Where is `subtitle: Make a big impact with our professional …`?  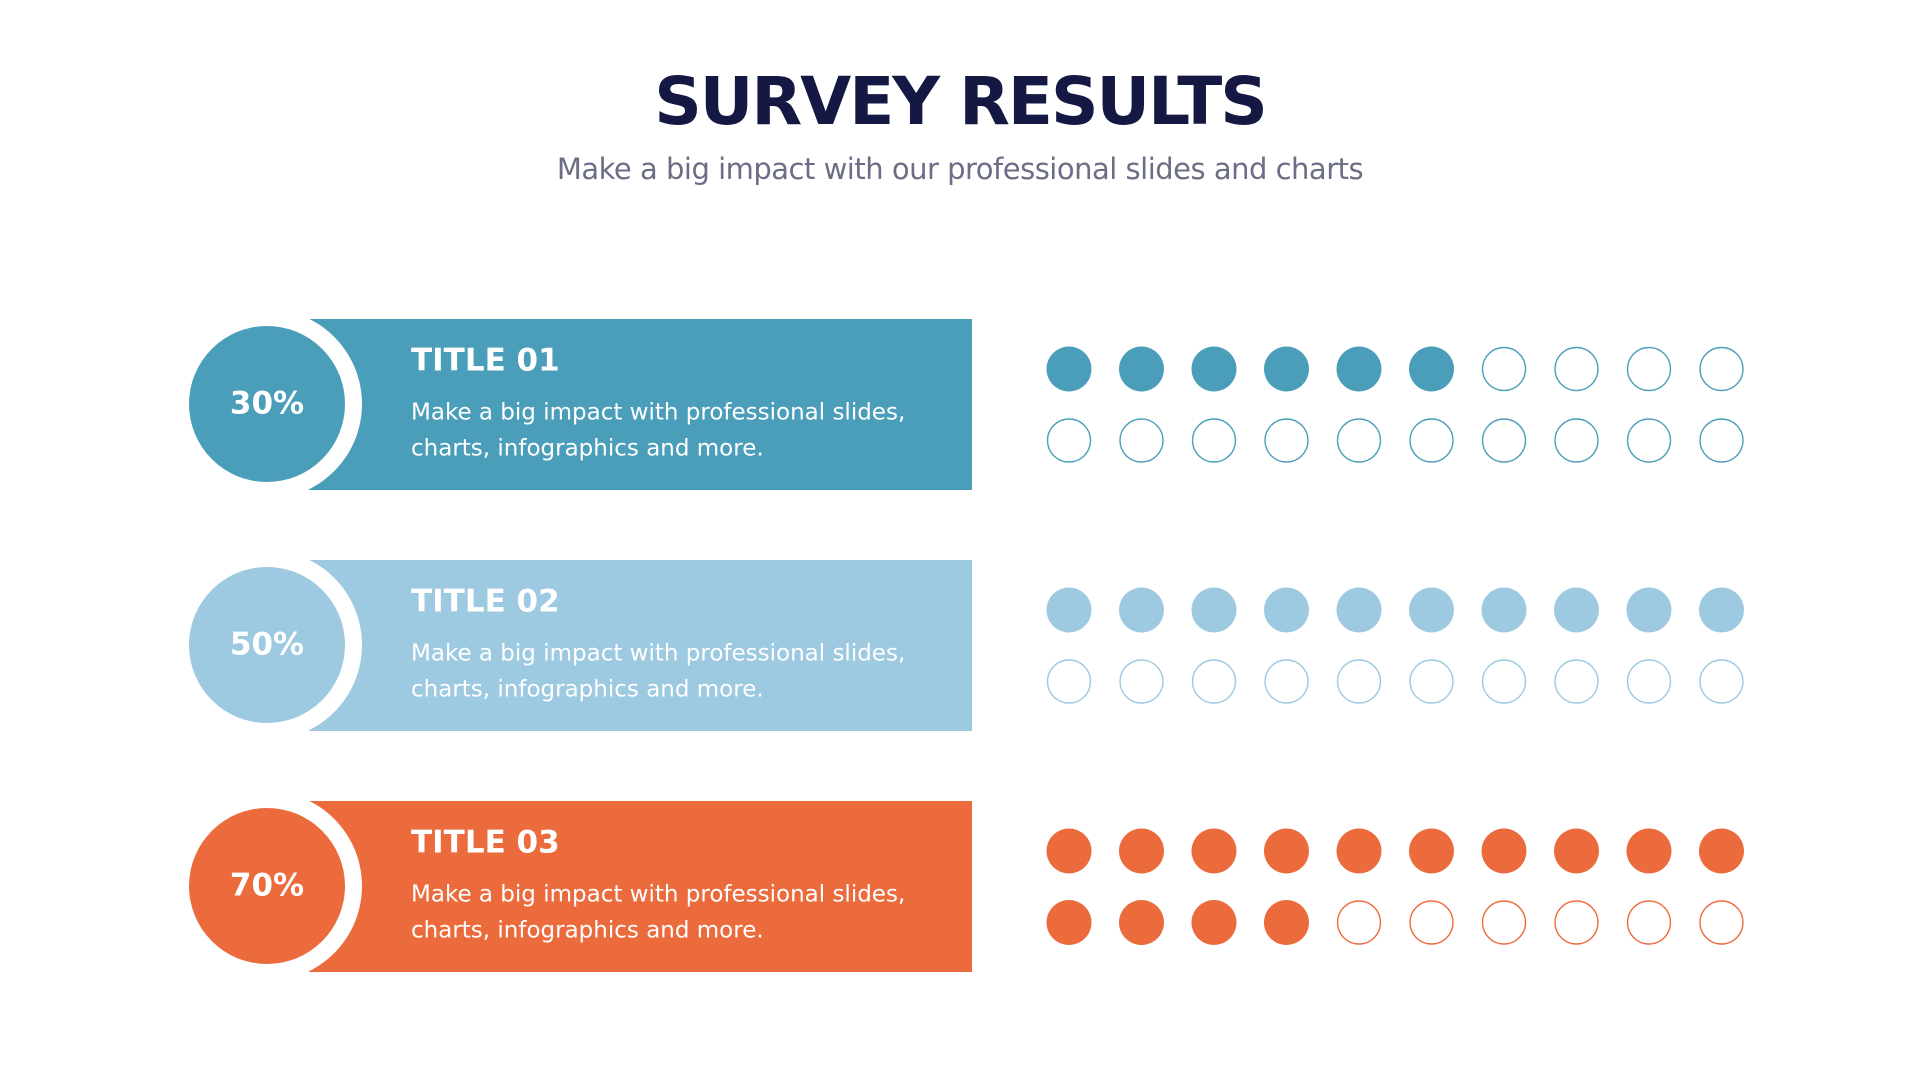
subtitle: Make a big impact with our professional … is located at coordinates (960, 169).